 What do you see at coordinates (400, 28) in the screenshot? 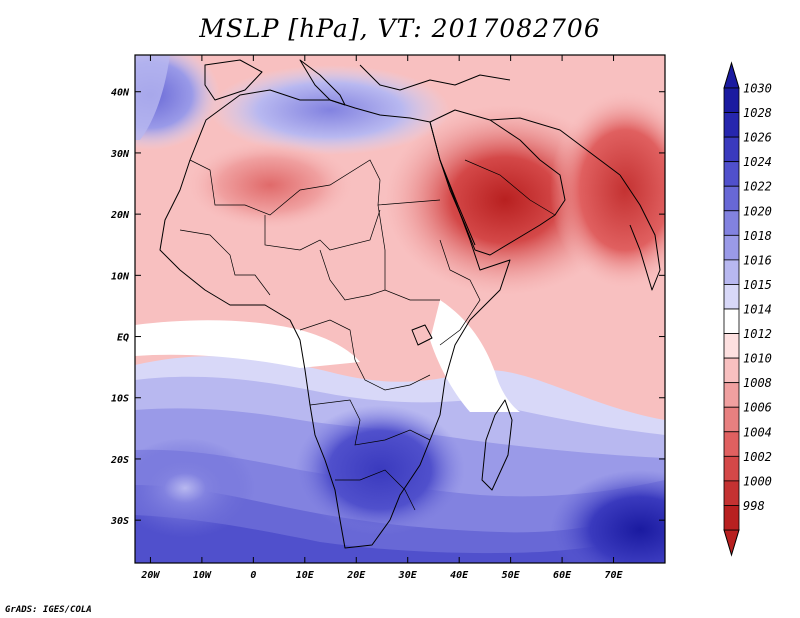
I see `chart-title: MSLP [hPa], VT: 2017082706` at bounding box center [400, 28].